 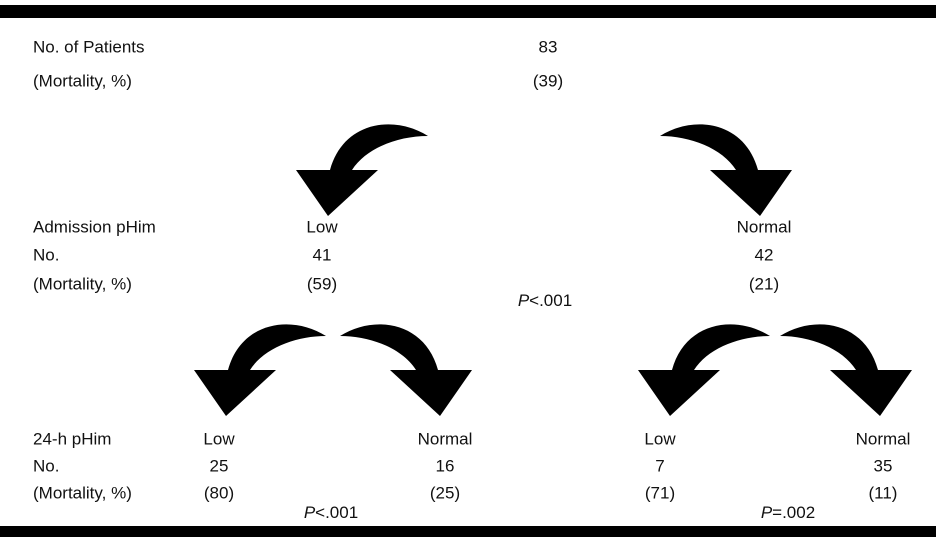 What do you see at coordinates (548, 46) in the screenshot?
I see `node-count: 83` at bounding box center [548, 46].